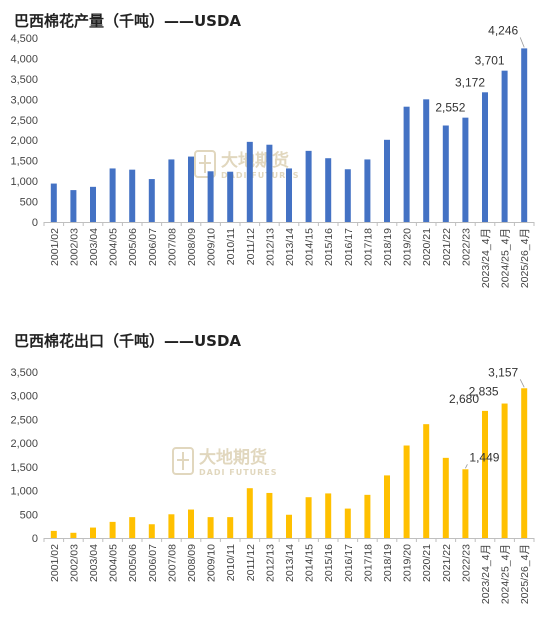  Describe the element at coordinates (251, 562) in the screenshot. I see `export-x-tick-label: 2011/12` at that location.